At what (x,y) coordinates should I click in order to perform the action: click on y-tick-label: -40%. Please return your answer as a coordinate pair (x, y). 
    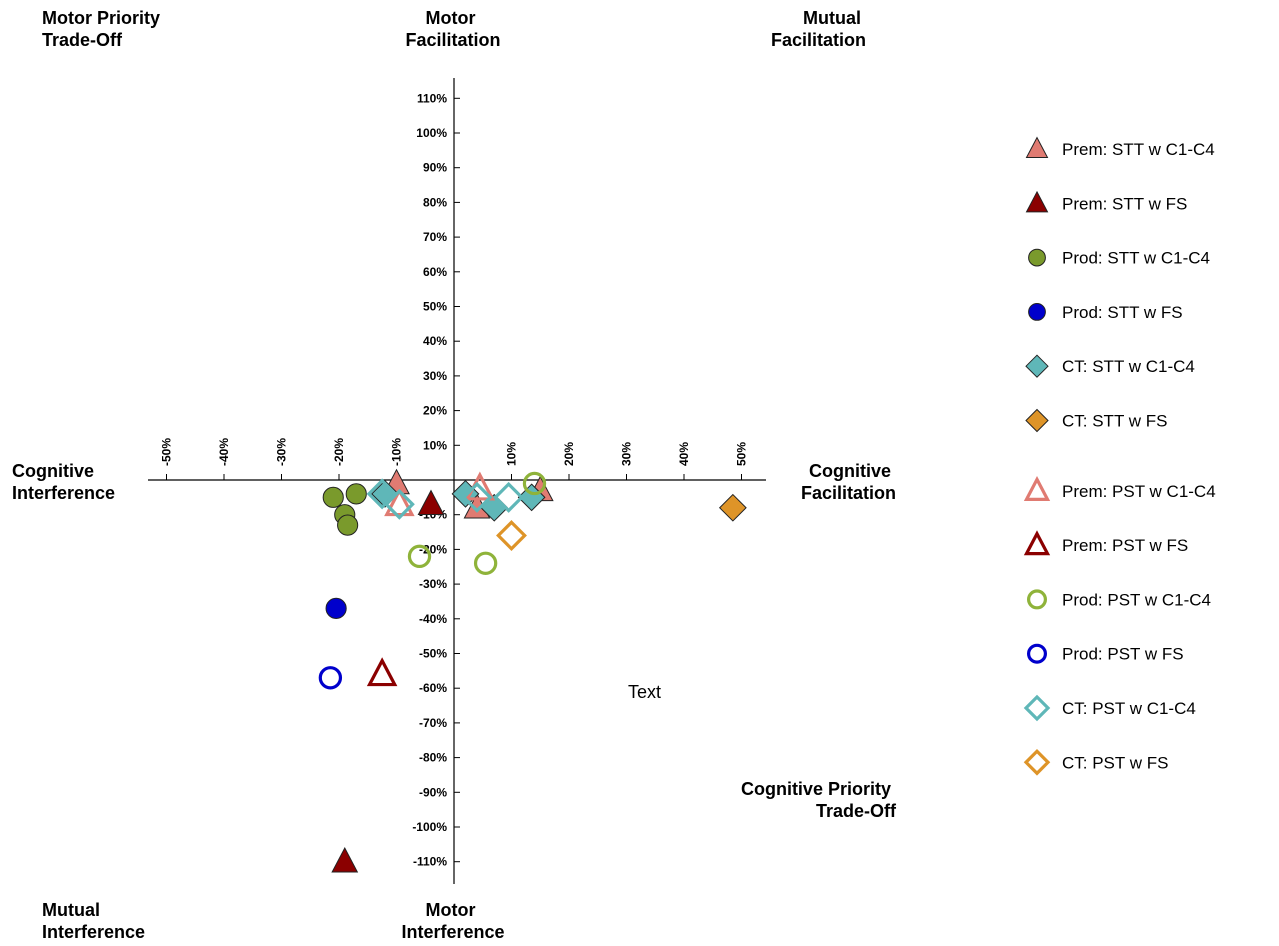
    Looking at the image, I should click on (433, 619).